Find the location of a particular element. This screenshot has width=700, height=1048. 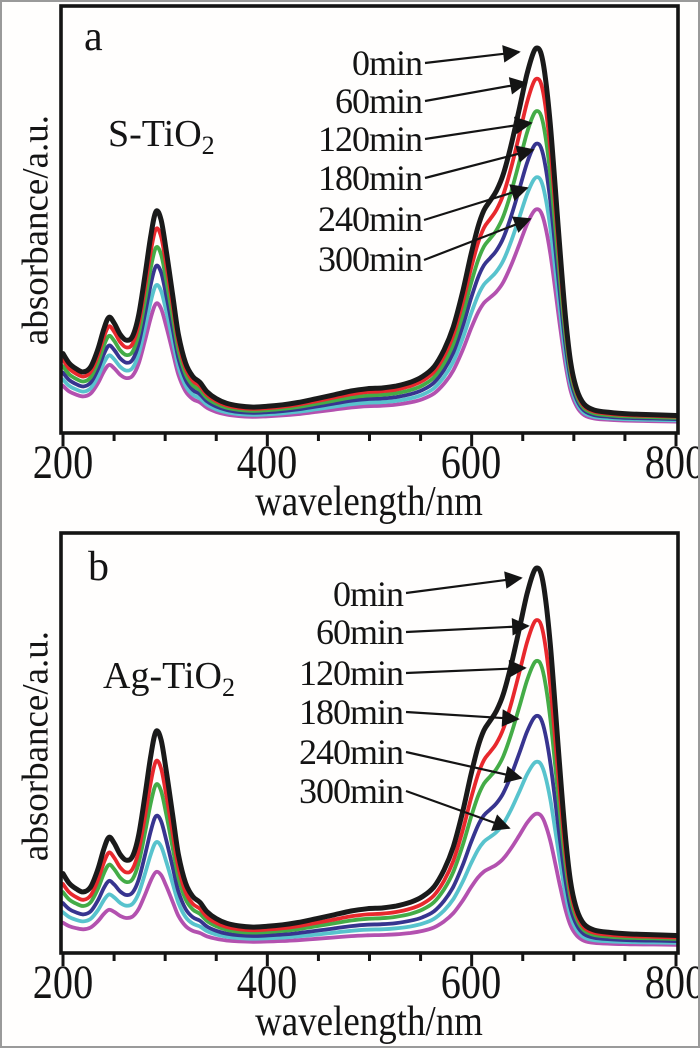

arrow-a-0min is located at coordinates (472, 55).